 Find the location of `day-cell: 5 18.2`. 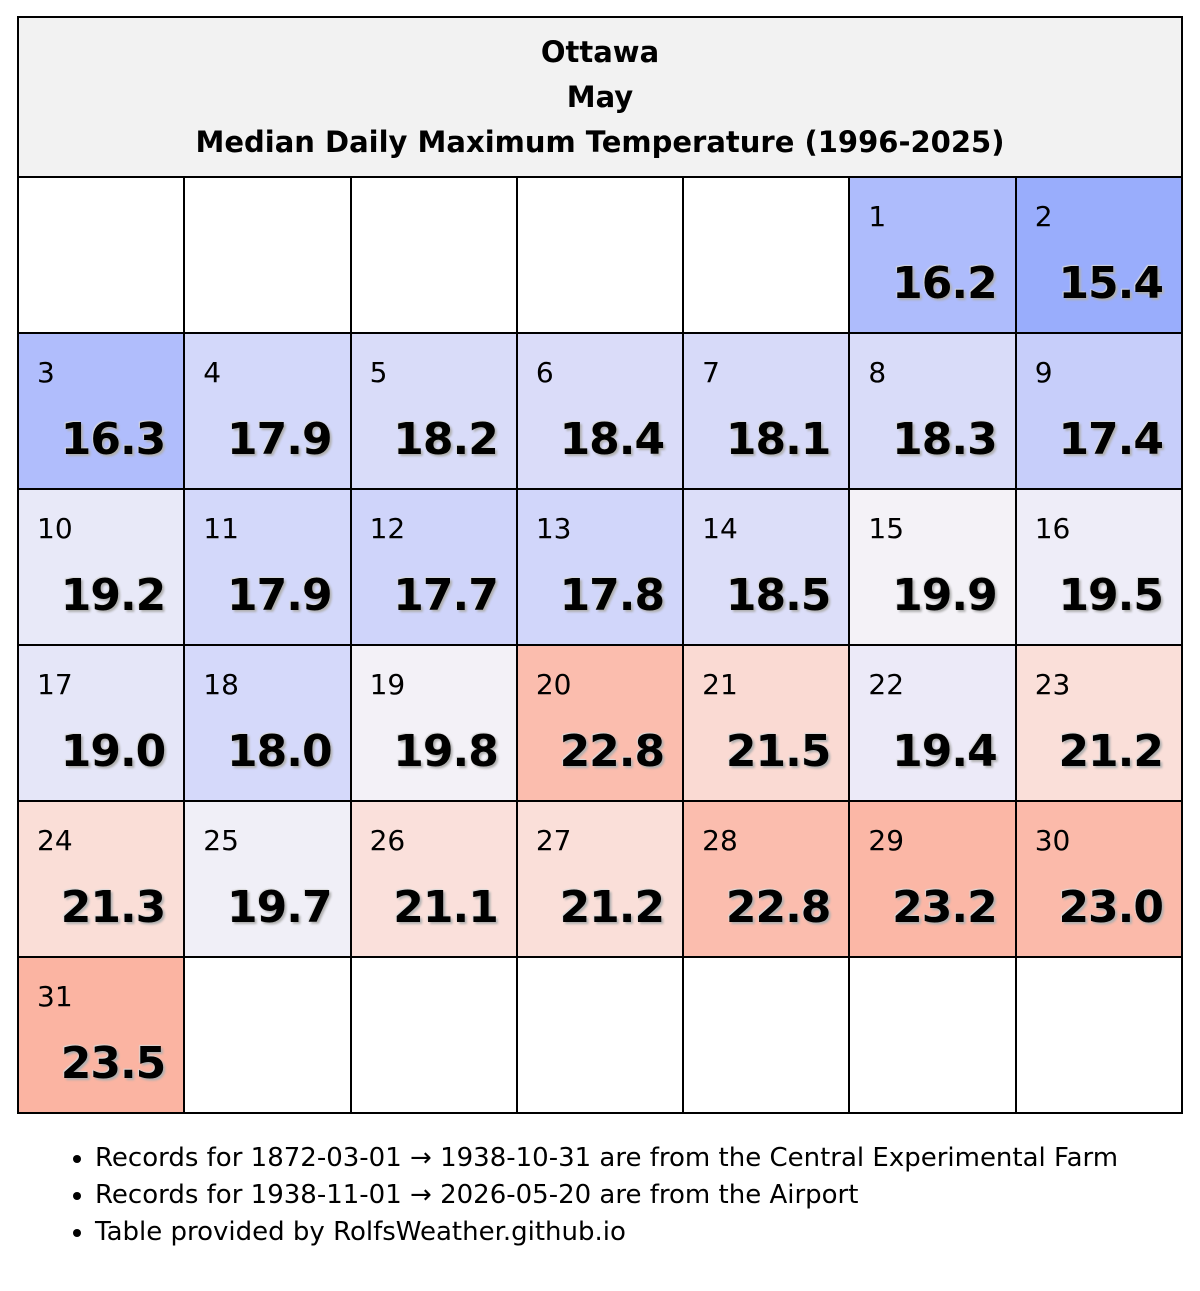

day-cell: 5 18.2 is located at coordinates (433, 411).